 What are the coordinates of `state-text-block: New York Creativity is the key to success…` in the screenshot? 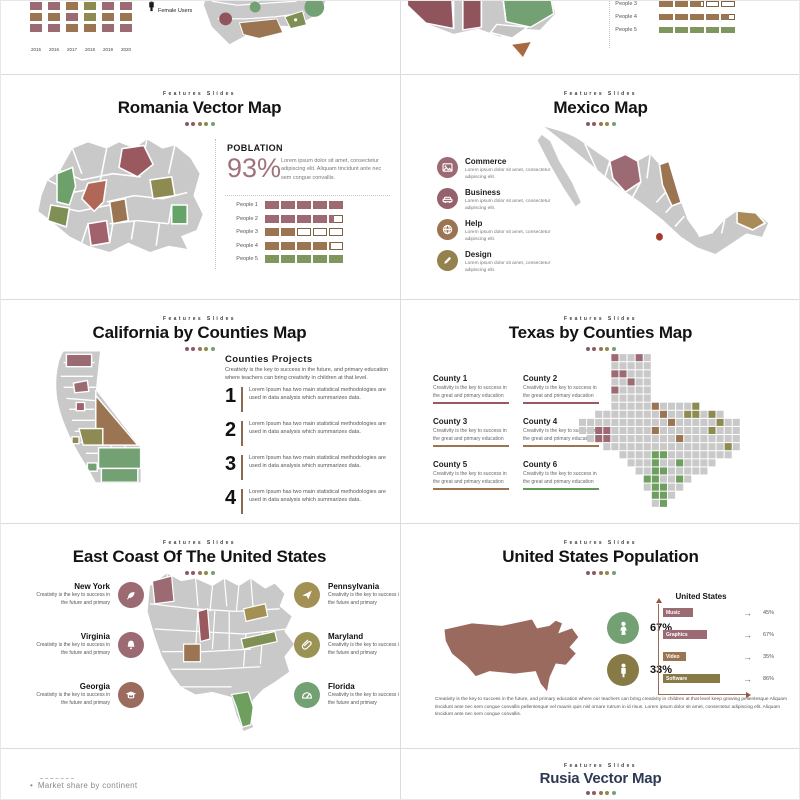 It's located at (71, 594).